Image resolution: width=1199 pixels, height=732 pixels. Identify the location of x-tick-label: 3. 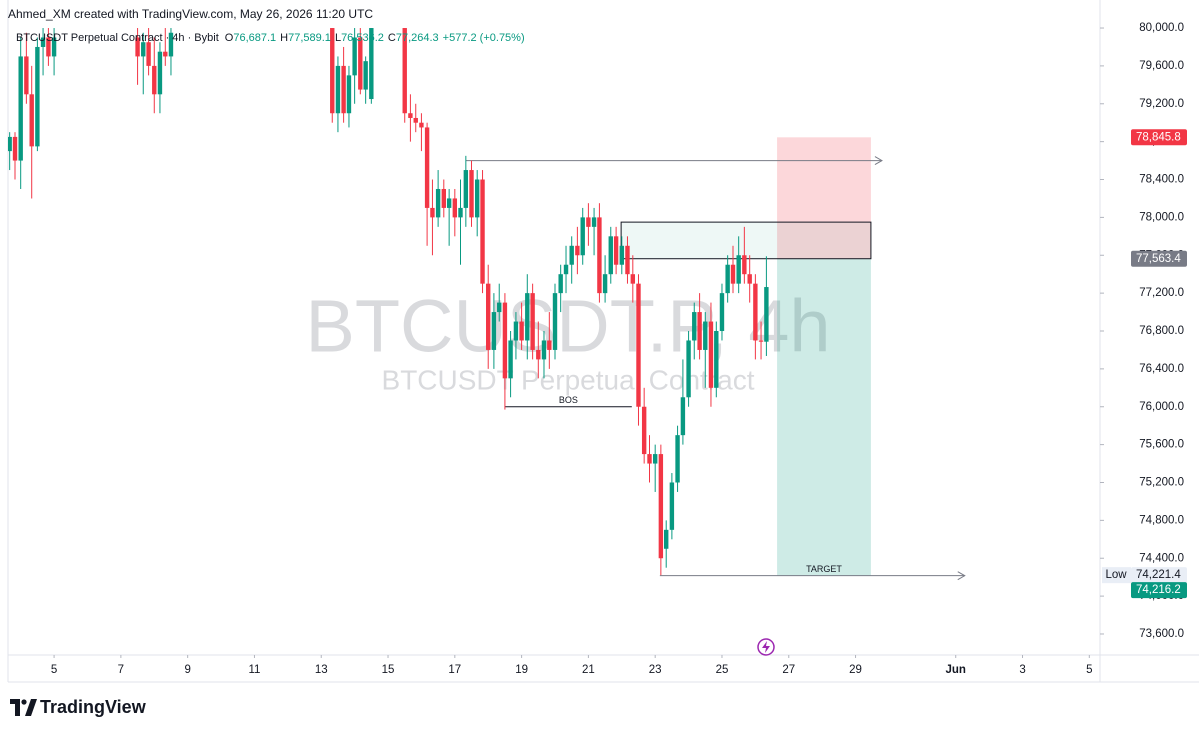
(1022, 670).